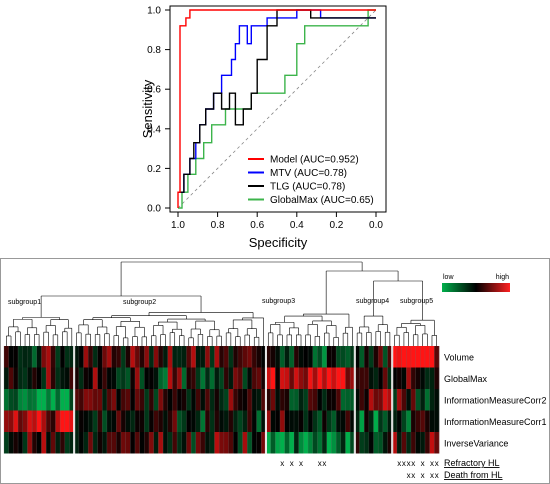 The image size is (550, 484). Describe the element at coordinates (154, 11) in the screenshot. I see `y-tick-label: 1.0` at that location.